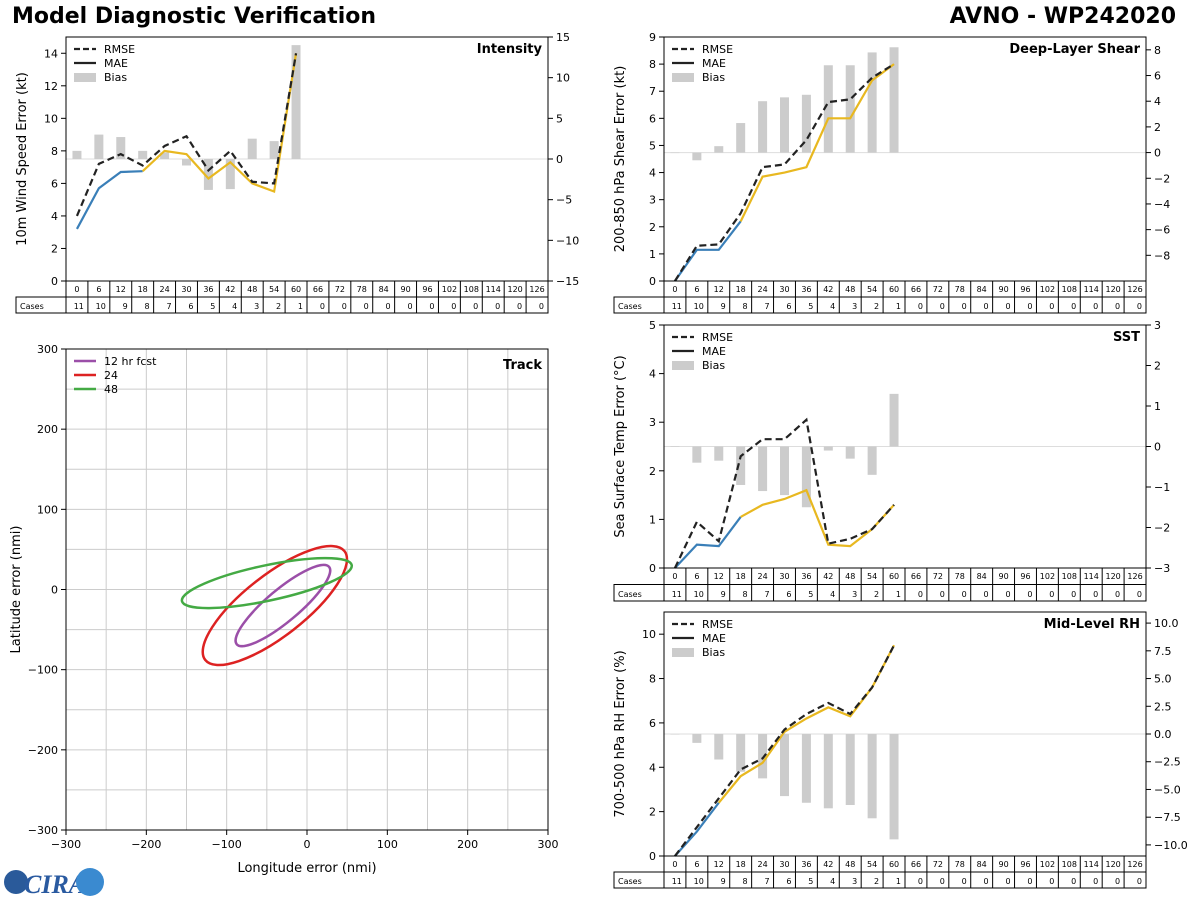  I want to click on cases-value: 7, so click(766, 306).